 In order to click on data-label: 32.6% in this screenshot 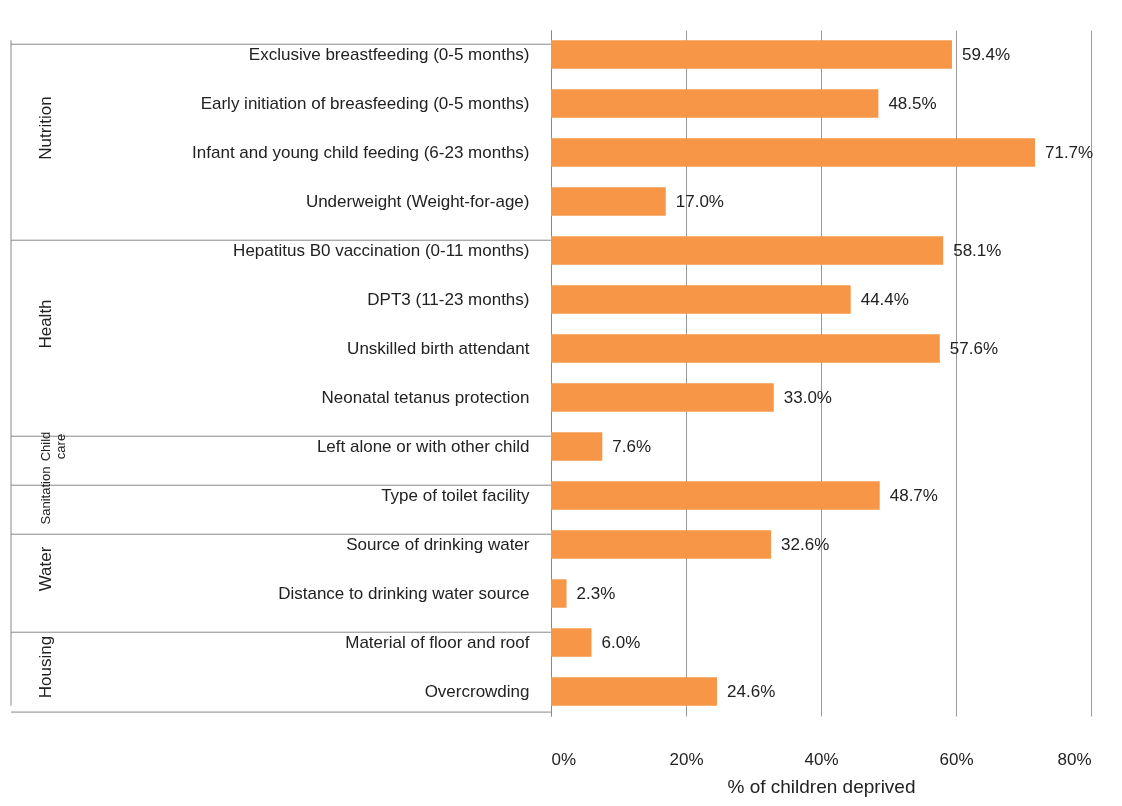, I will do `click(805, 544)`.